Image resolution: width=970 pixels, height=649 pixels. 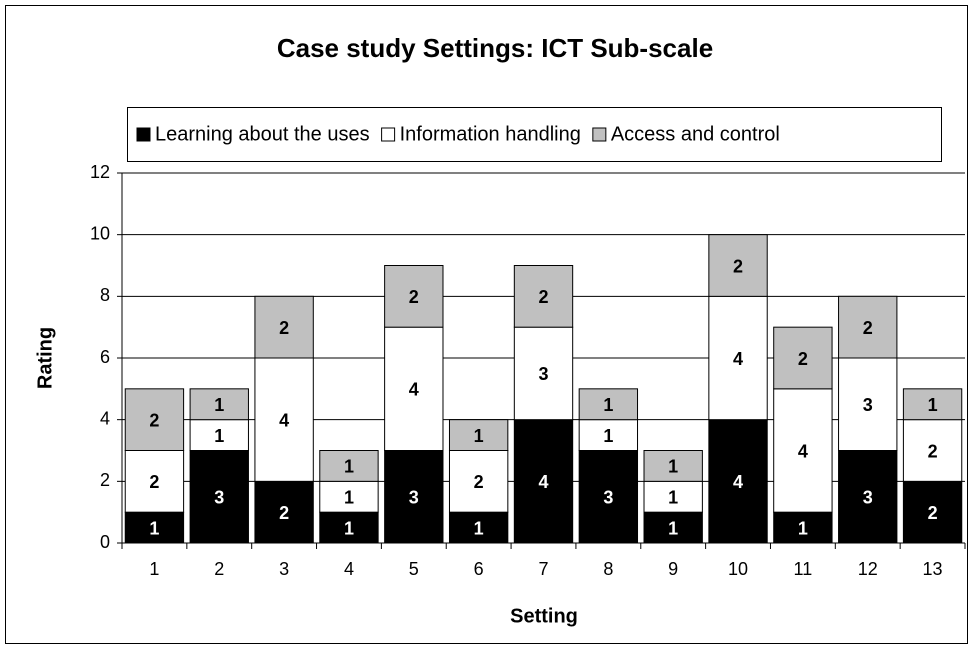 I want to click on y-axis-label: Rating, so click(x=45, y=358).